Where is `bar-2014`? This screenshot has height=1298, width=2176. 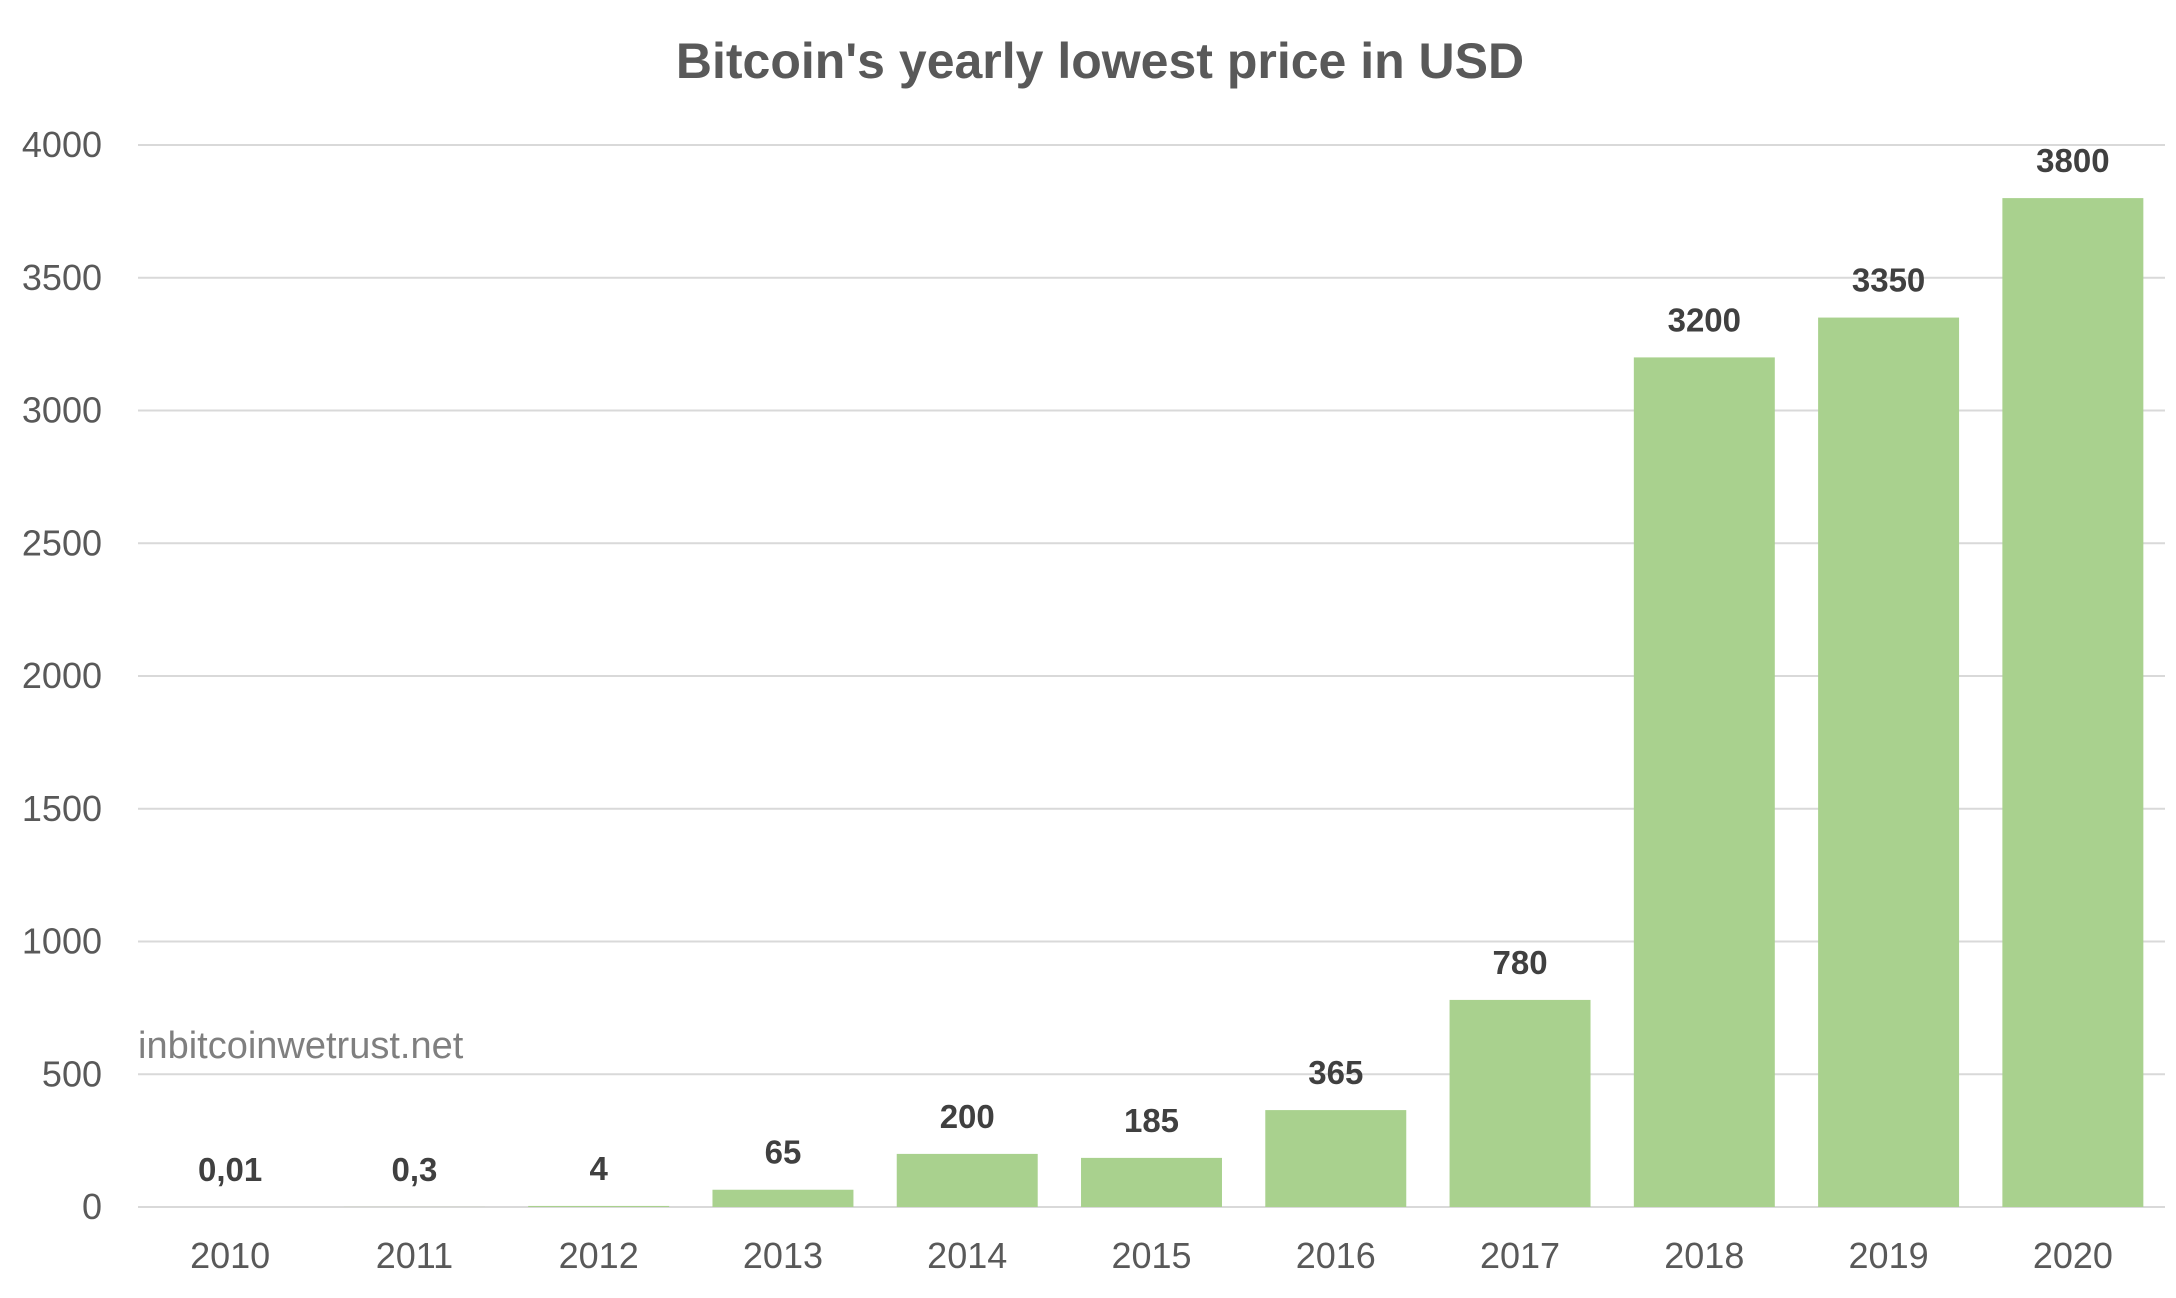 bar-2014 is located at coordinates (967, 1180).